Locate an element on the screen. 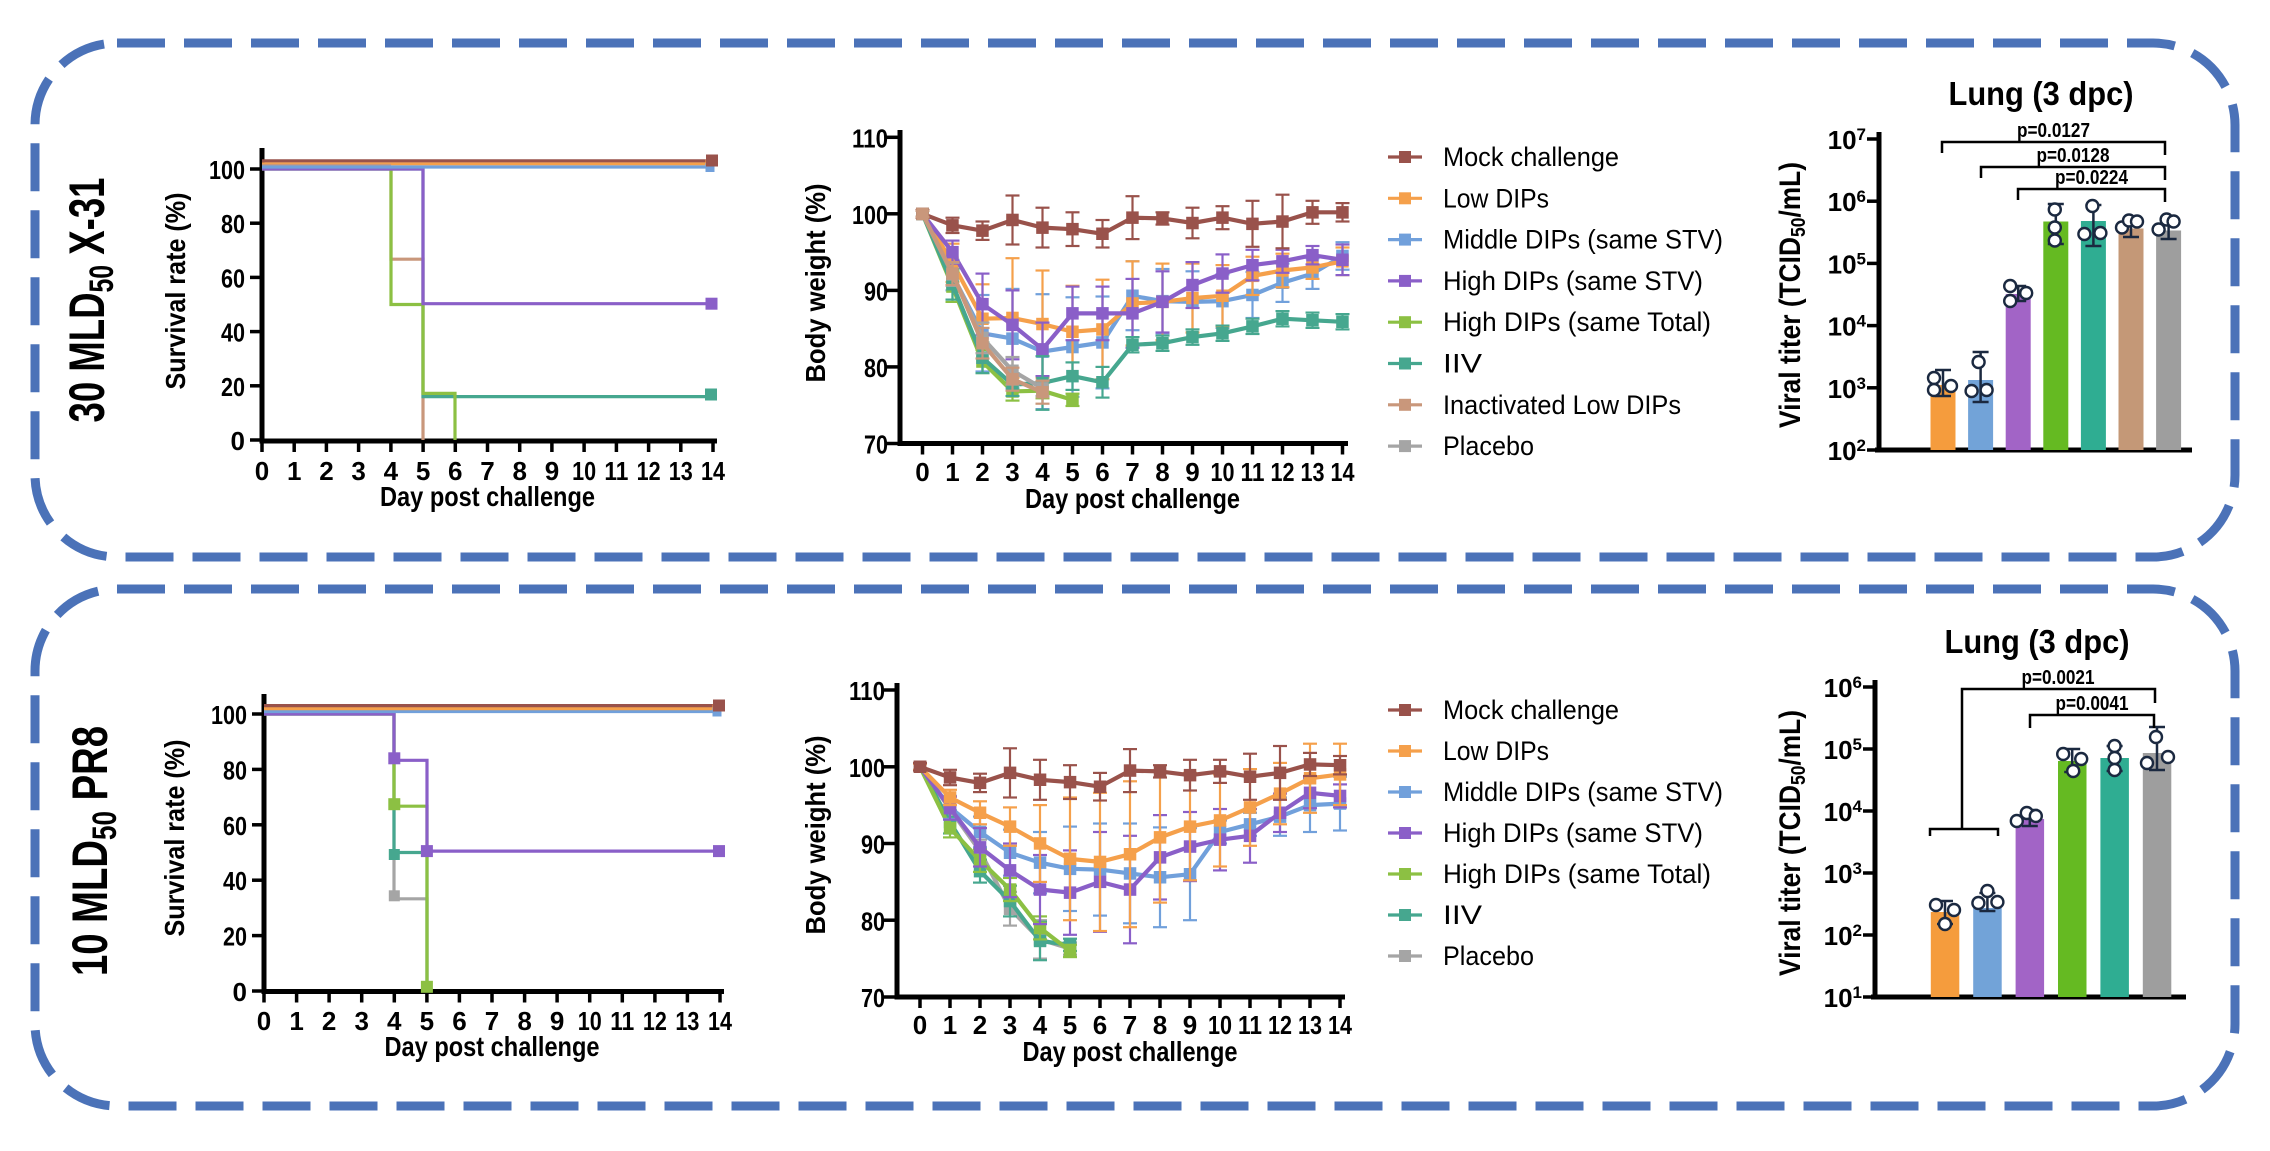 Image resolution: width=2270 pixels, height=1151 pixels. svg-text: Inactivated Low DIPs is located at coordinates (1562, 405).